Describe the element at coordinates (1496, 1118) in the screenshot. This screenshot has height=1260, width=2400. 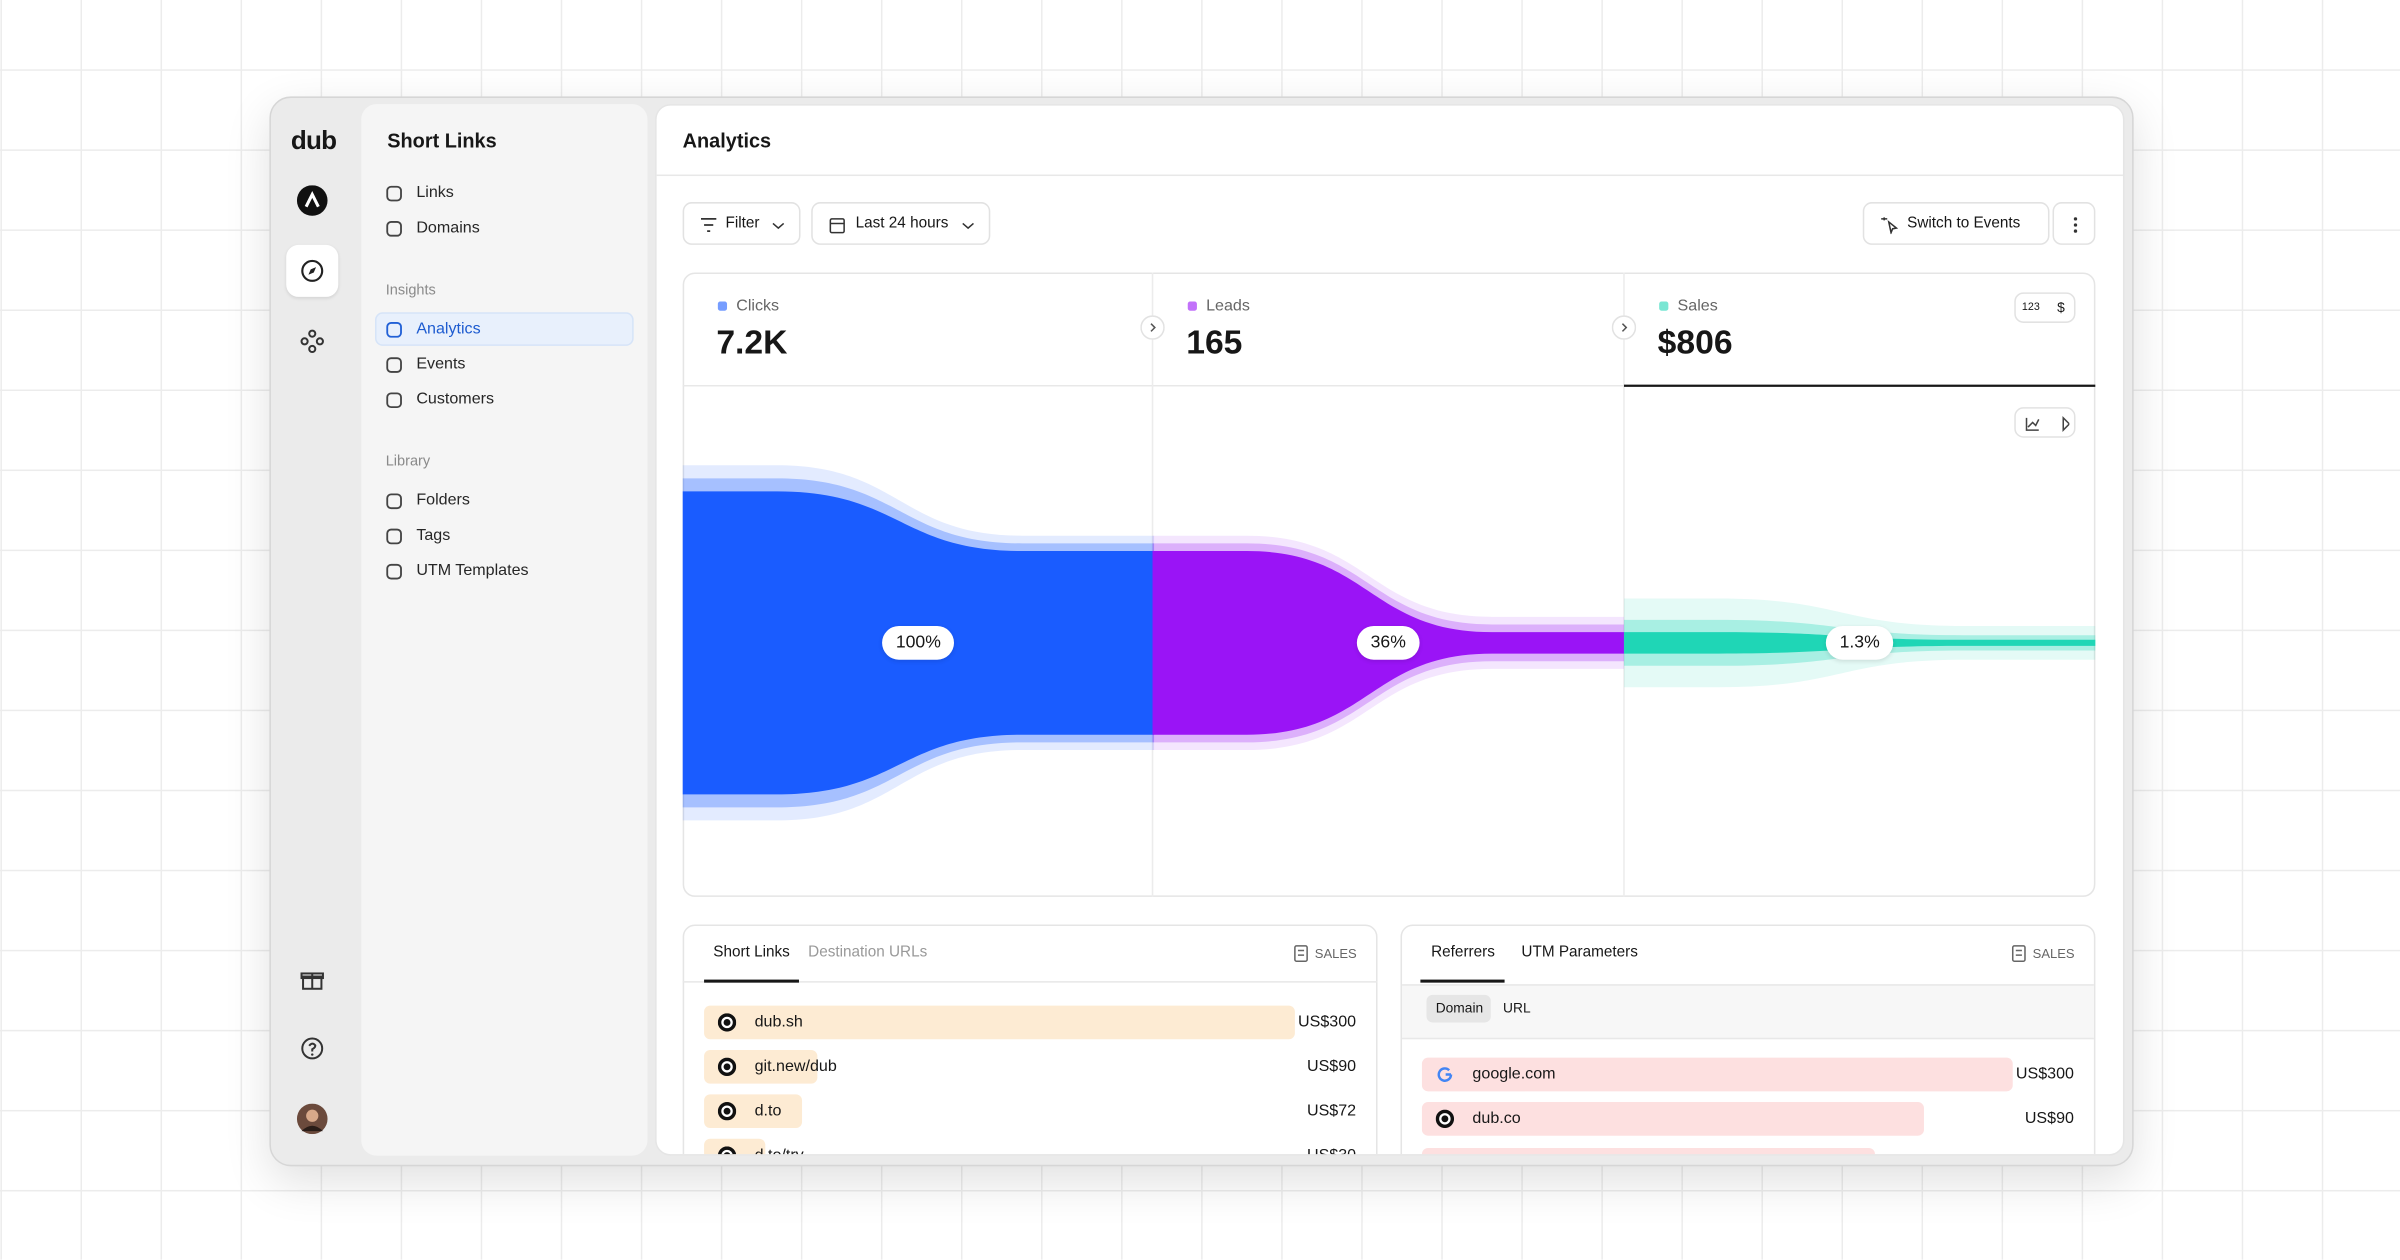
I see `row-label: dub.co` at that location.